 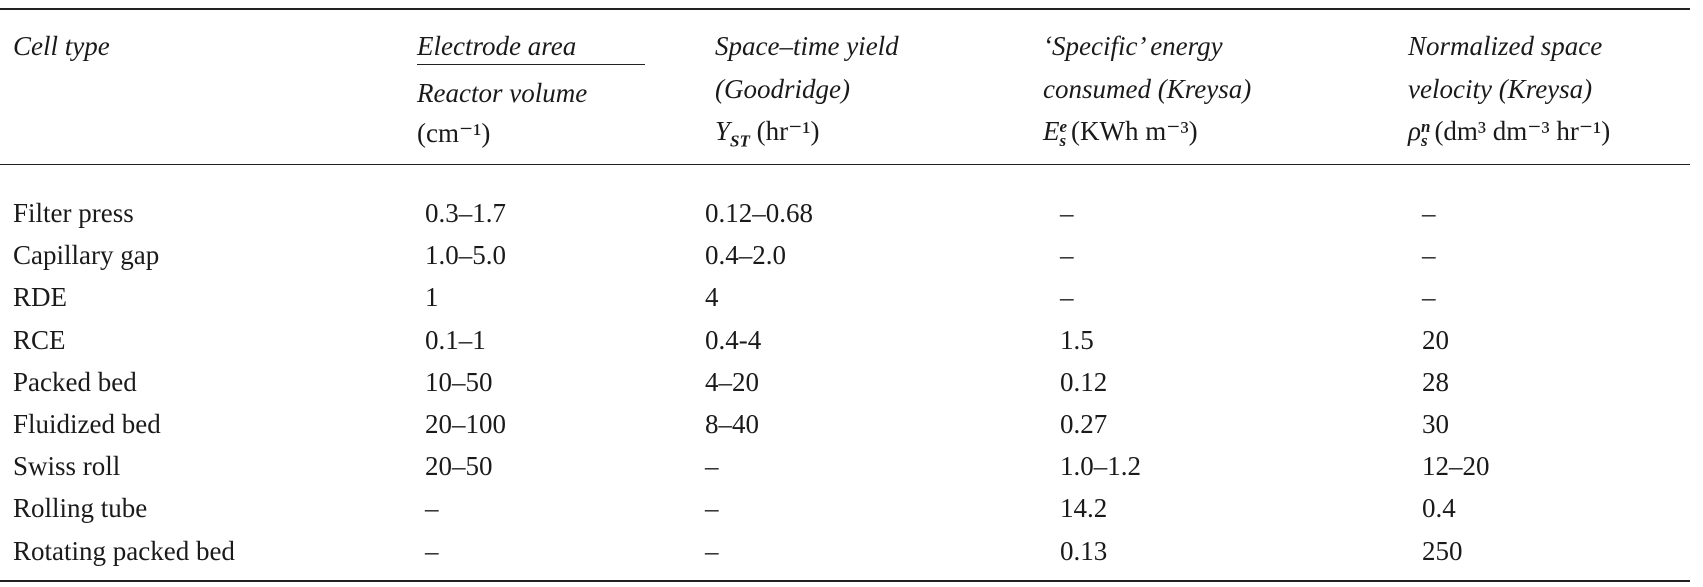 I want to click on column-header: ‘Specific’ energy, so click(x=1133, y=46).